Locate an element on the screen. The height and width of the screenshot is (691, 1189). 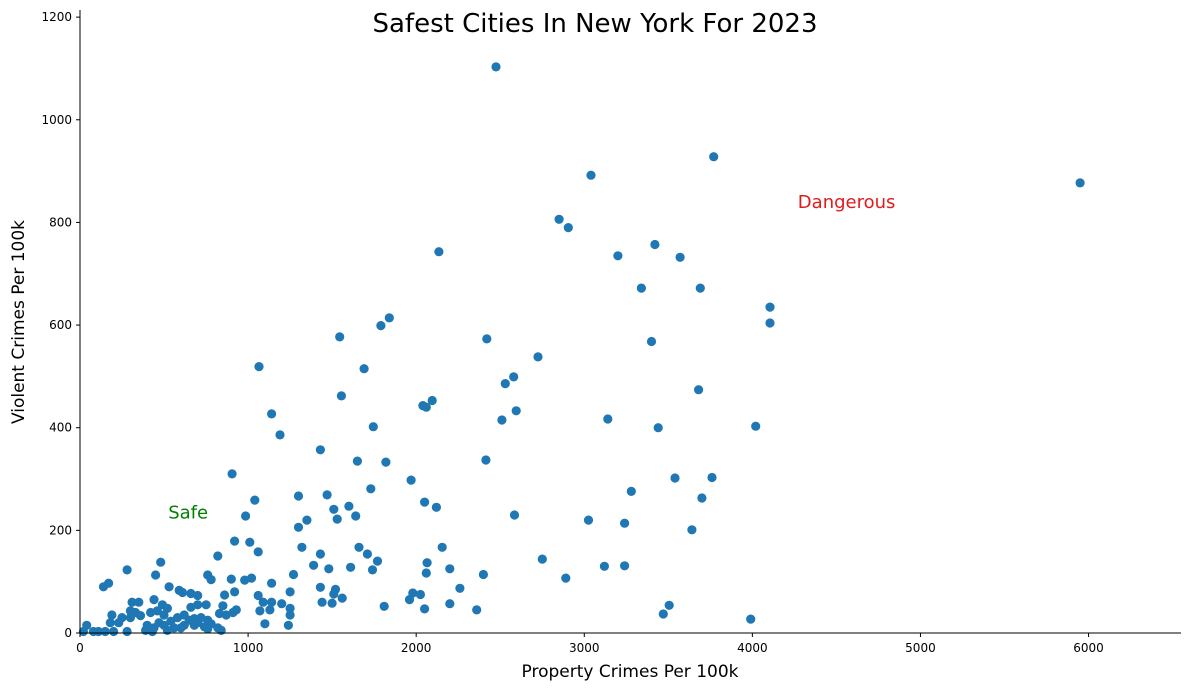
x-tick-label: 2000 is located at coordinates (416, 648).